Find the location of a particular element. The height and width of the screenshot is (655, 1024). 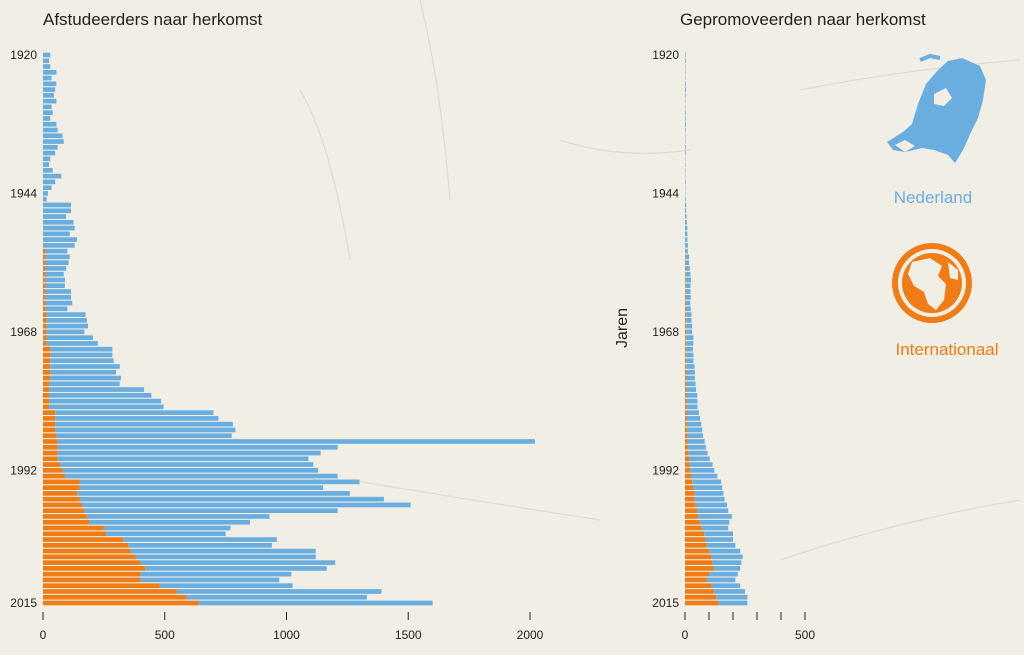

chart-title: Gepromoveerden naar herkomst is located at coordinates (803, 19).